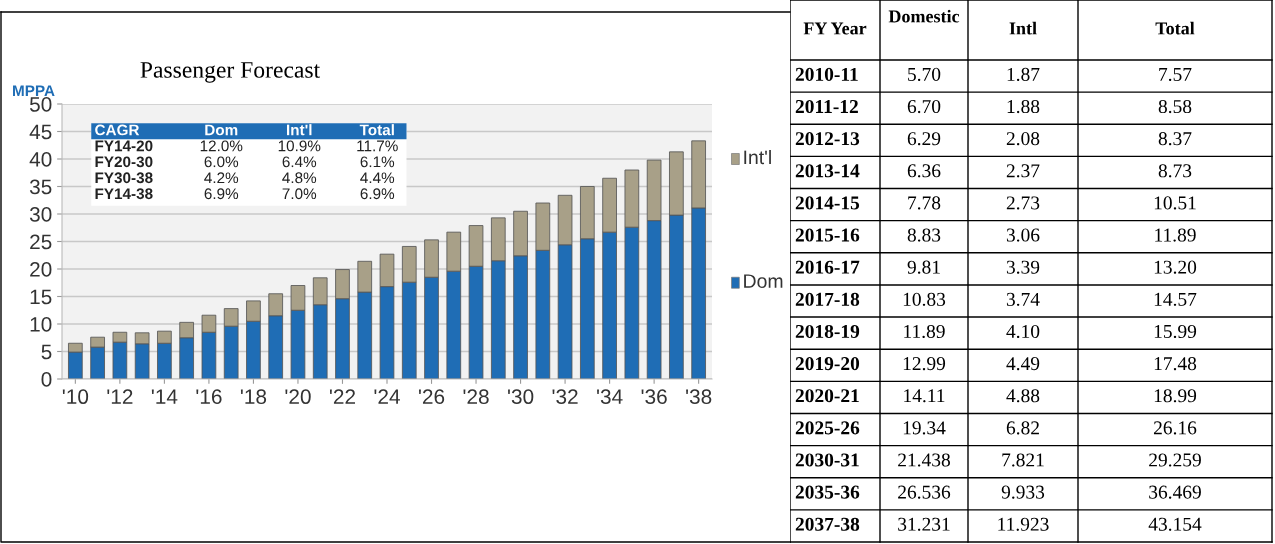 The height and width of the screenshot is (544, 1275). What do you see at coordinates (1175, 28) in the screenshot?
I see `category-label: Total` at bounding box center [1175, 28].